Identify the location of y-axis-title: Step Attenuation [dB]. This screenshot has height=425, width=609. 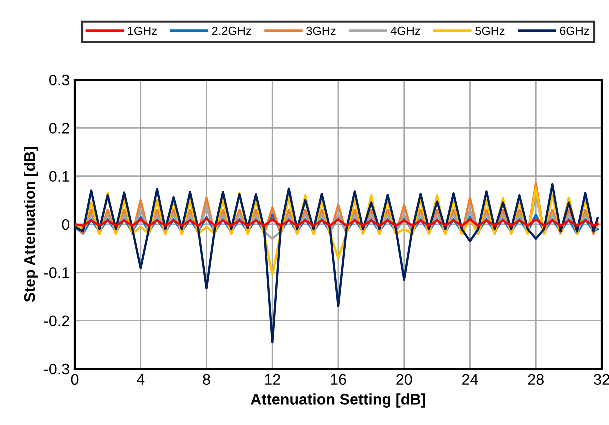
(31, 224).